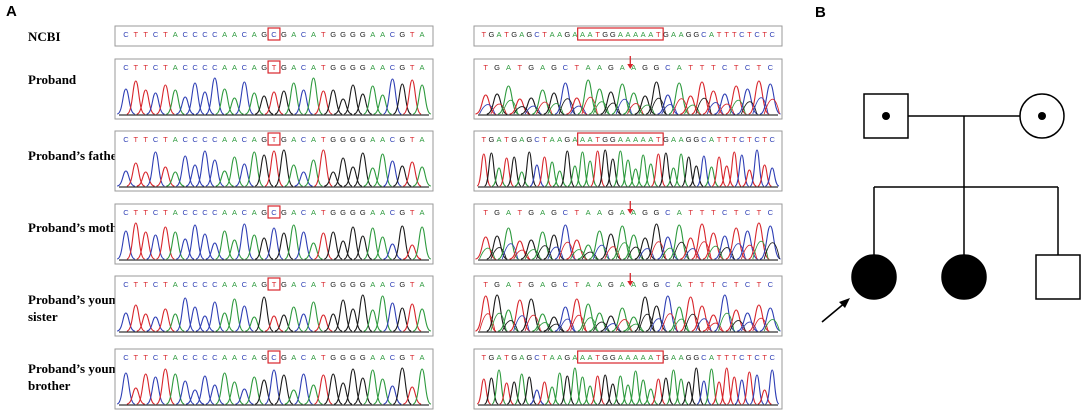 The image size is (1084, 413). Describe the element at coordinates (951, 208) in the screenshot. I see `pedigree-chart` at that location.